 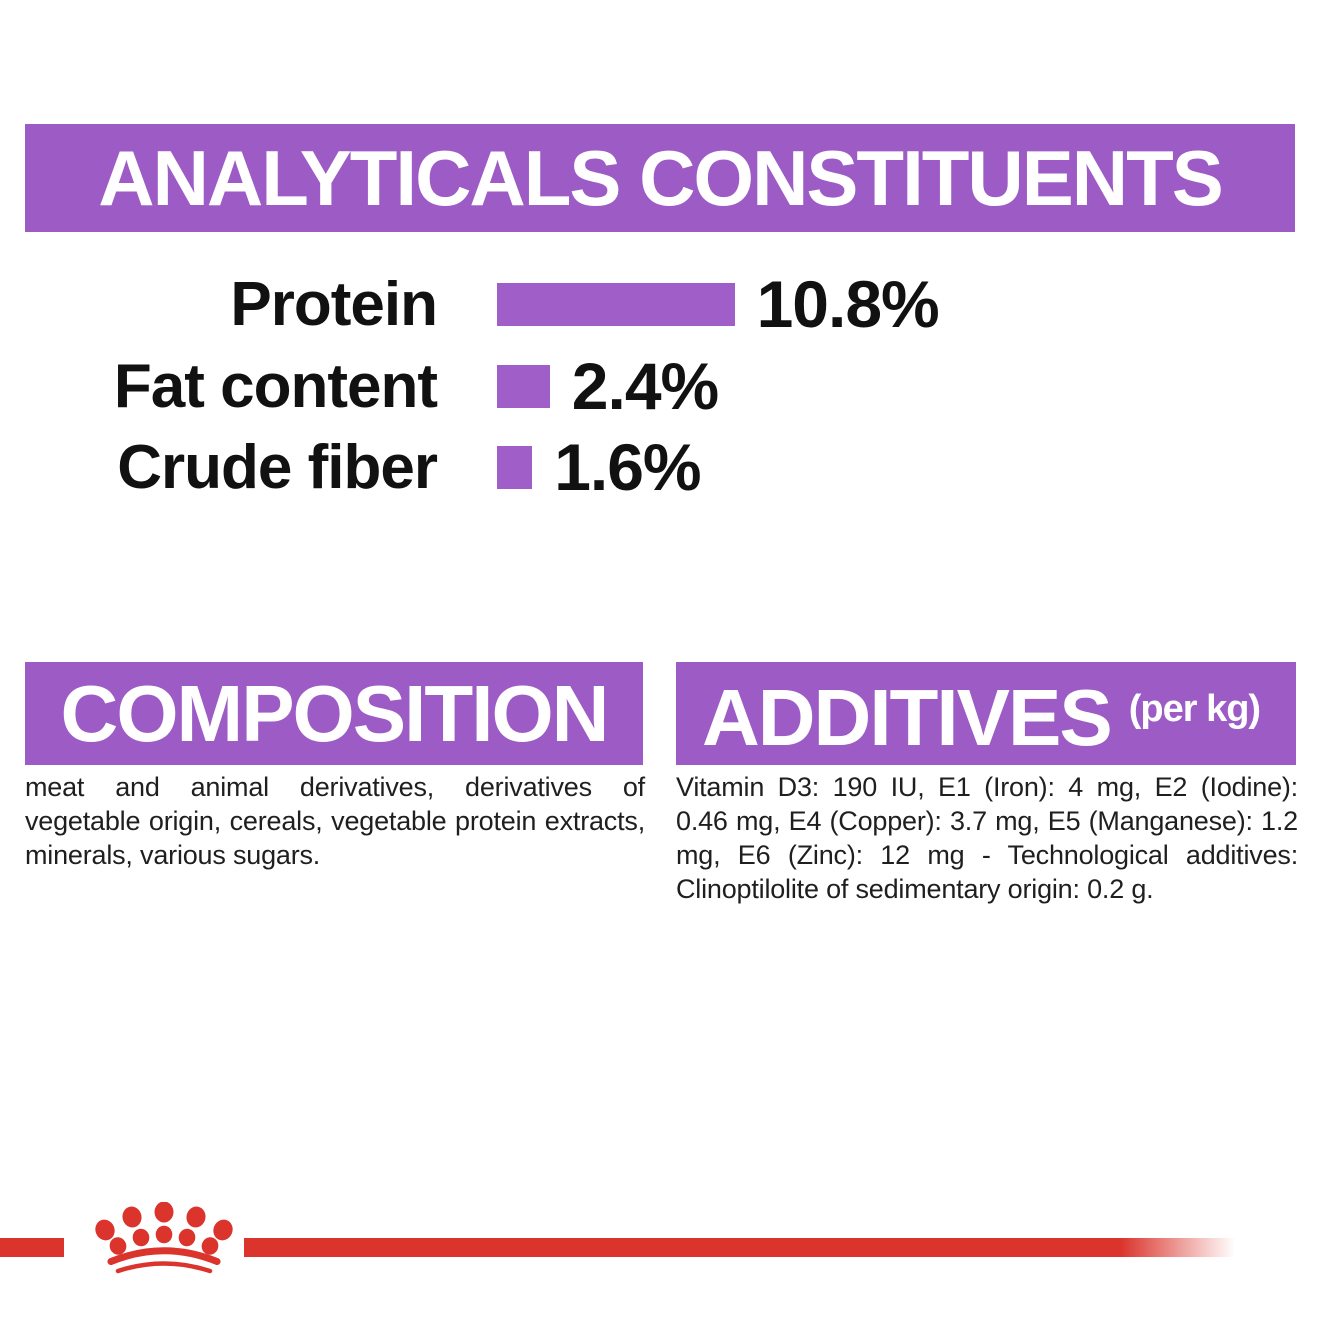 I want to click on fat-content-value: 2.4%, so click(x=645, y=386).